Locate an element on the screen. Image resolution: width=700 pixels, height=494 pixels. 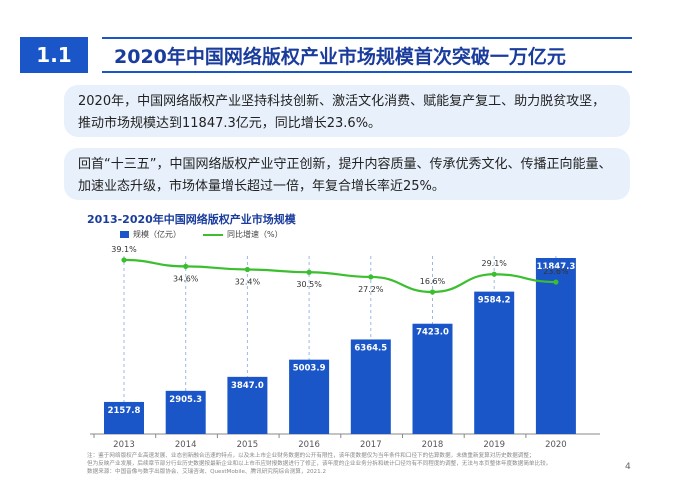
bar-label: 2905.3 is located at coordinates (185, 400).